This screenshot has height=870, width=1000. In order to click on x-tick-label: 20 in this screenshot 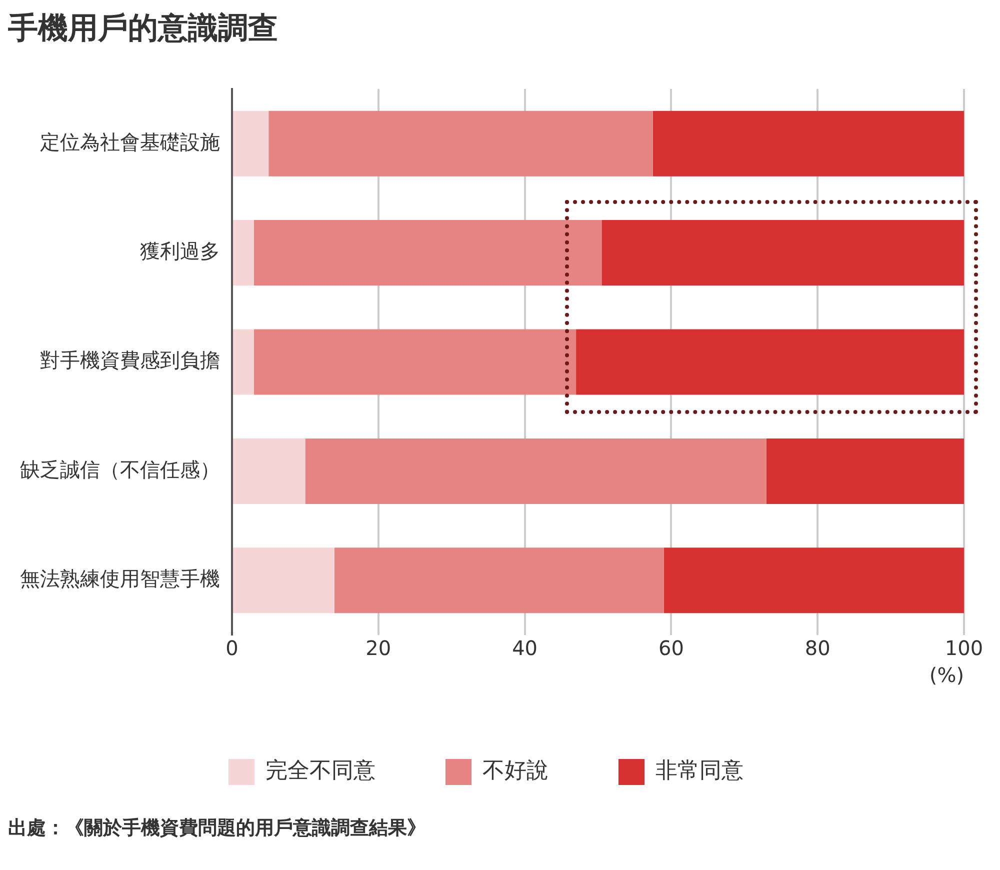, I will do `click(379, 648)`.